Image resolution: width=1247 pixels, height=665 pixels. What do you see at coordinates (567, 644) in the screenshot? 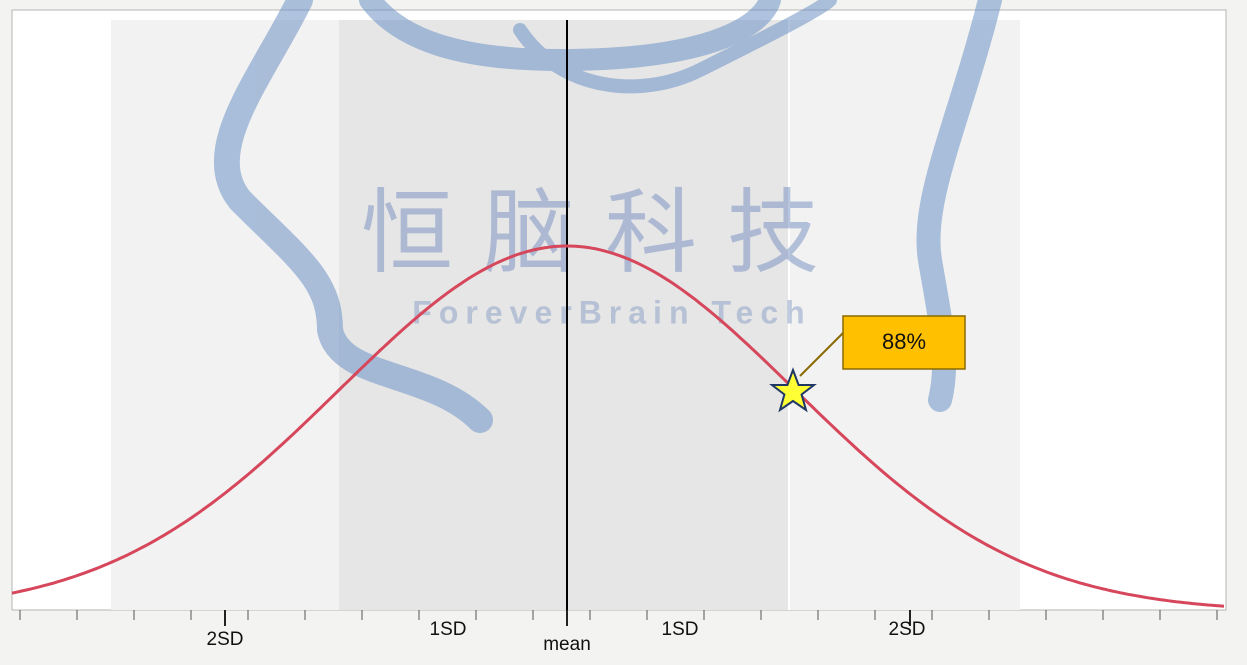
I see `axis-label: mean` at bounding box center [567, 644].